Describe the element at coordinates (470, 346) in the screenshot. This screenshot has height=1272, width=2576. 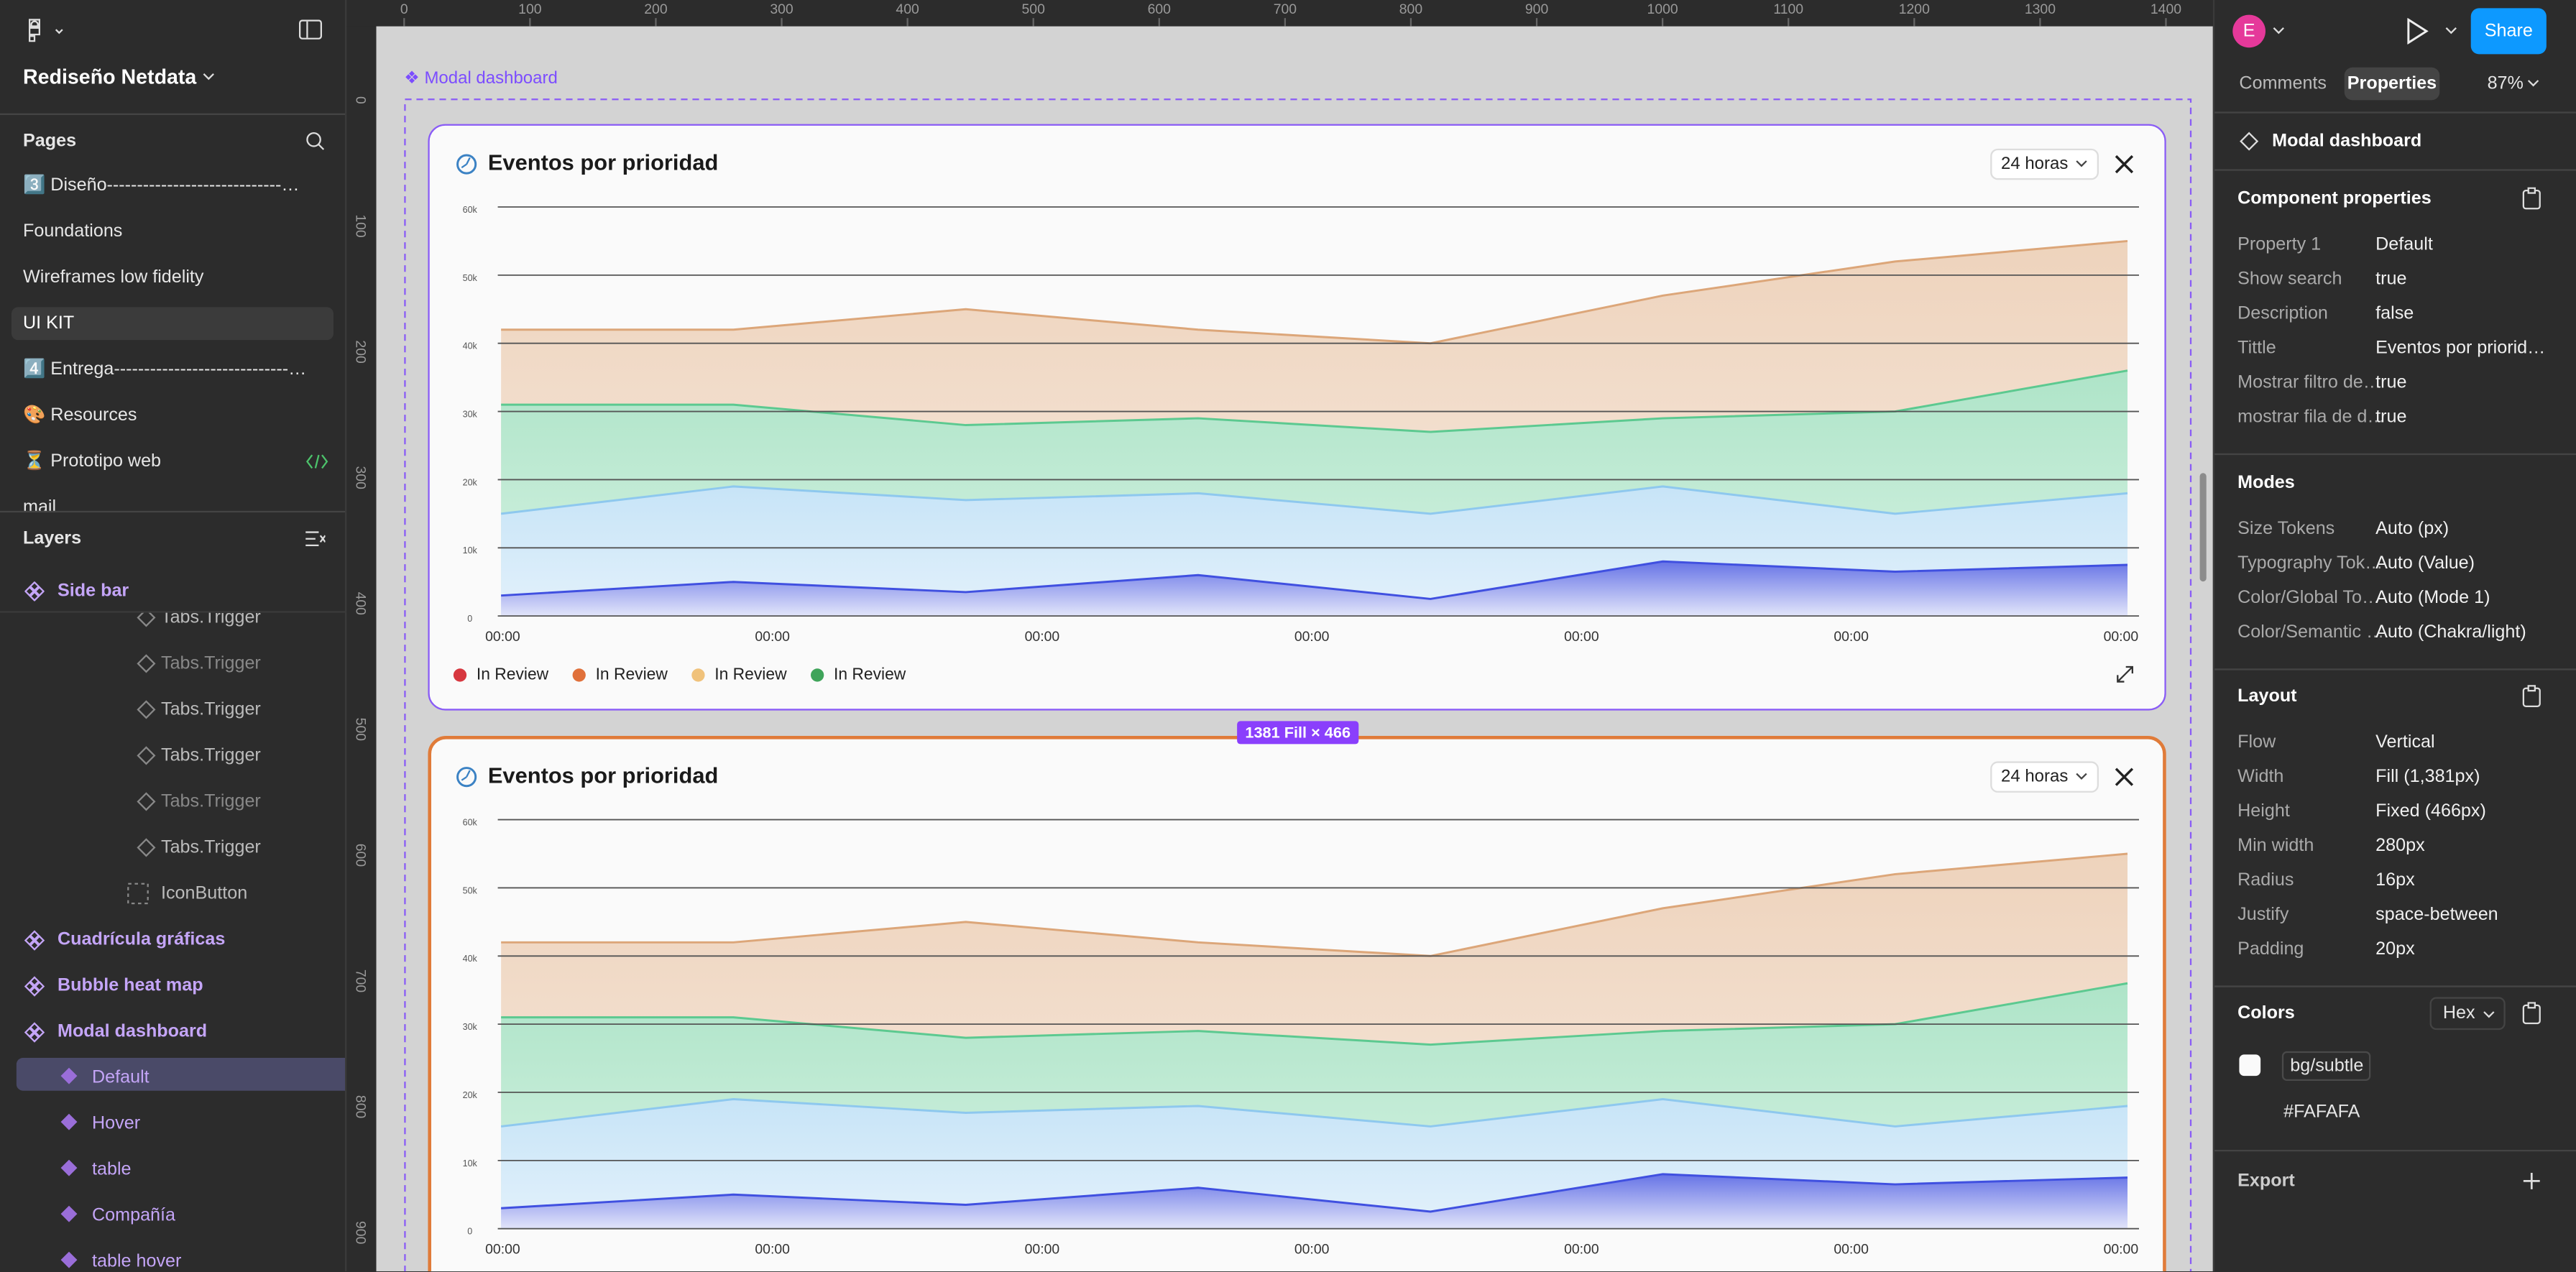
I see `y-tick-label: 40k` at that location.